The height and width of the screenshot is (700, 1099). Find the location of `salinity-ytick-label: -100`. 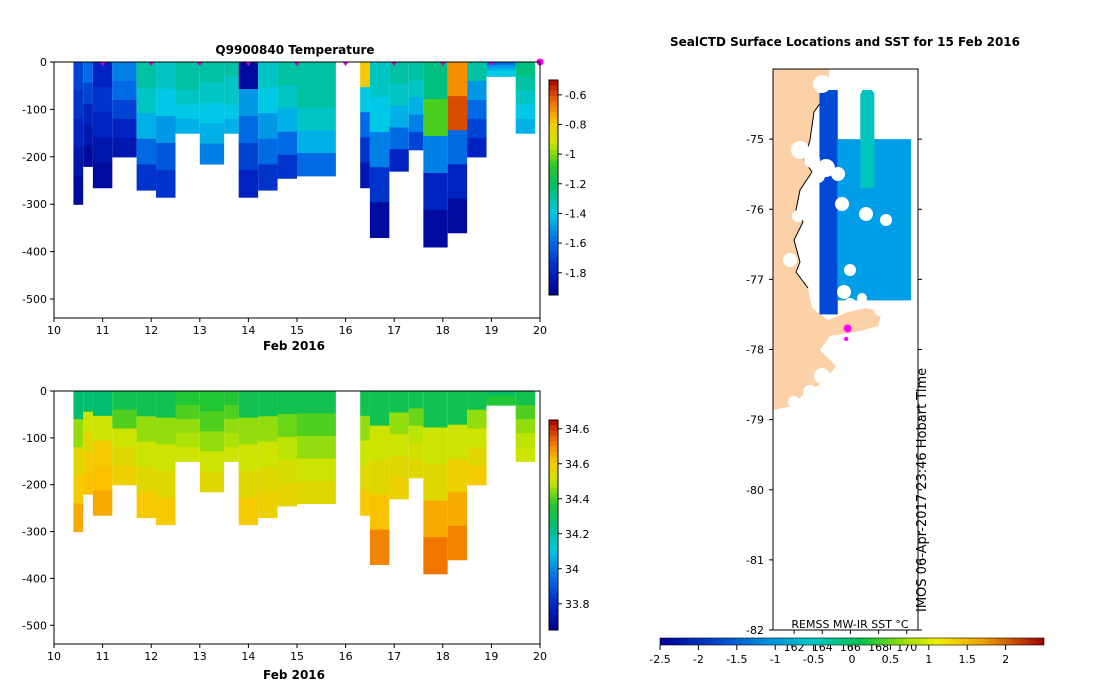

salinity-ytick-label: -100 is located at coordinates (34, 438).